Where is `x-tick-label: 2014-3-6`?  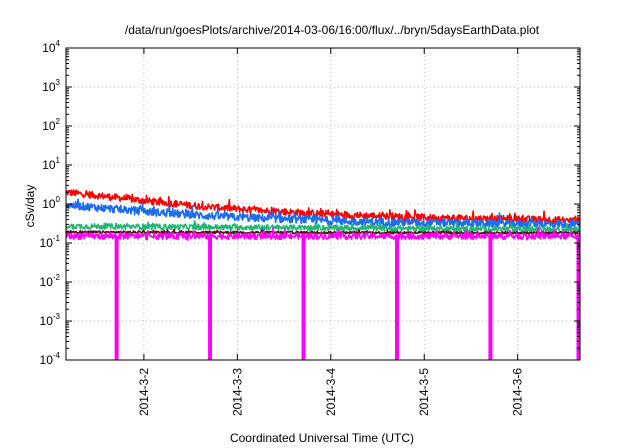 x-tick-label: 2014-3-6 is located at coordinates (518, 392).